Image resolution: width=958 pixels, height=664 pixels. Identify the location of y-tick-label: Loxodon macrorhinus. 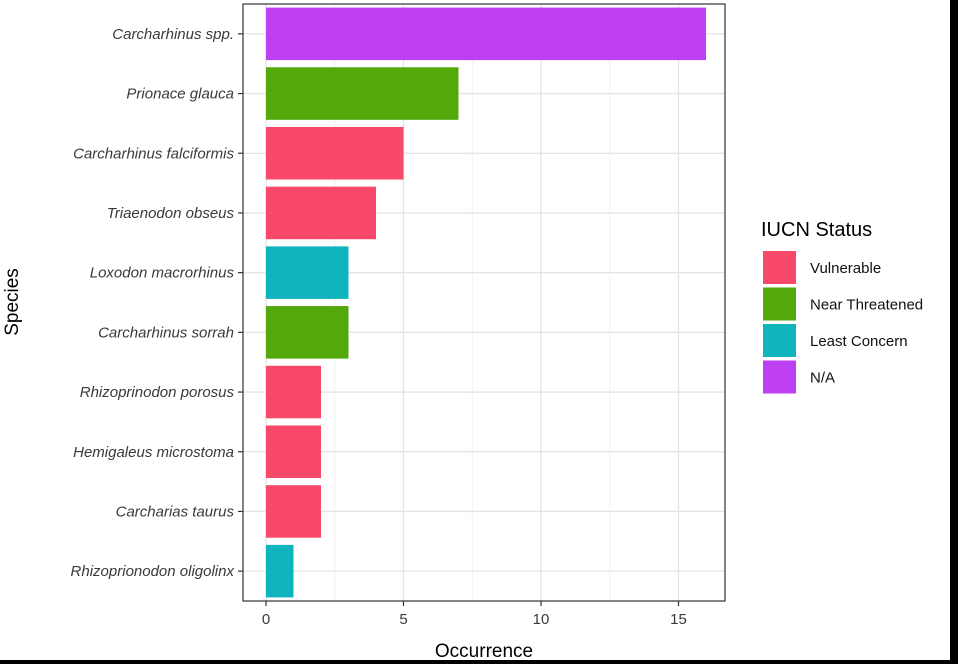
(162, 273).